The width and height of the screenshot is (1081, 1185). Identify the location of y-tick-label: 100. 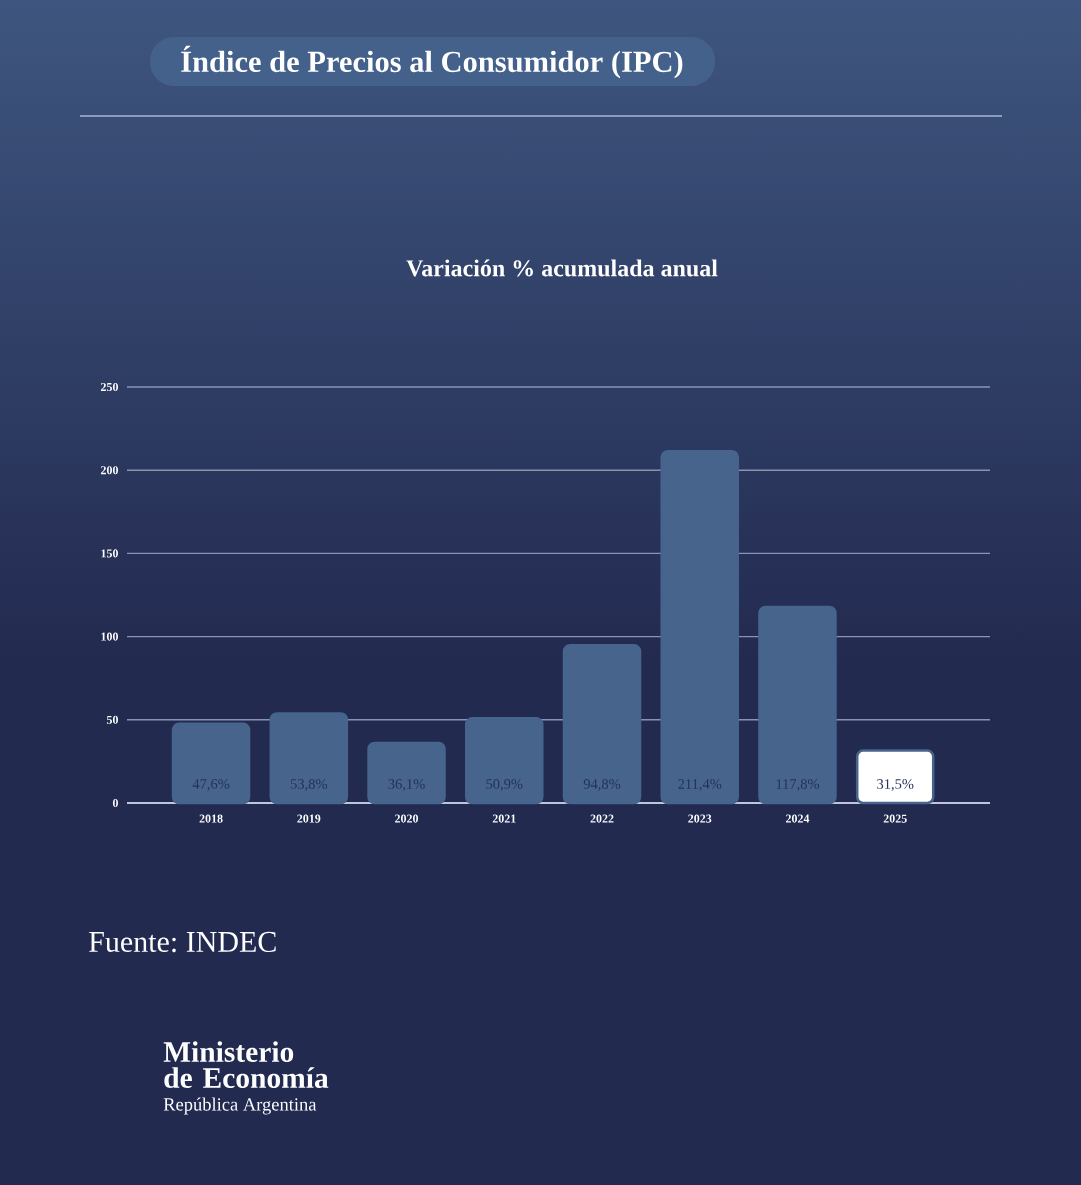
(109, 636).